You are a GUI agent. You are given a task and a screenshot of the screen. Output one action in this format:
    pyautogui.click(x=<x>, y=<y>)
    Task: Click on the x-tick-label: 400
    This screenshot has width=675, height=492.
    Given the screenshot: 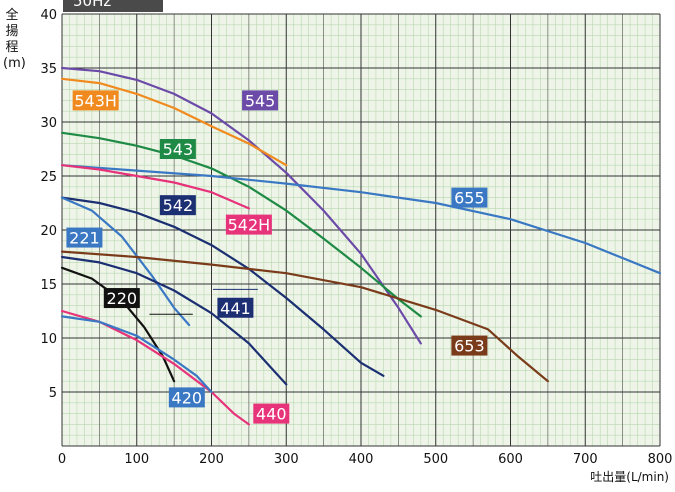 What is the action you would take?
    pyautogui.click(x=361, y=459)
    